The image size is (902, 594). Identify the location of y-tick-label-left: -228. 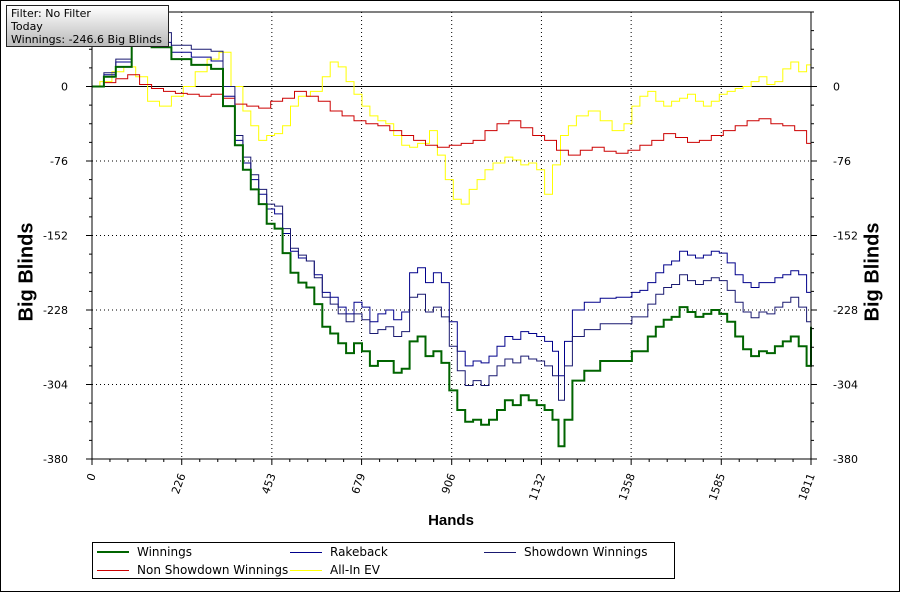
(55, 310).